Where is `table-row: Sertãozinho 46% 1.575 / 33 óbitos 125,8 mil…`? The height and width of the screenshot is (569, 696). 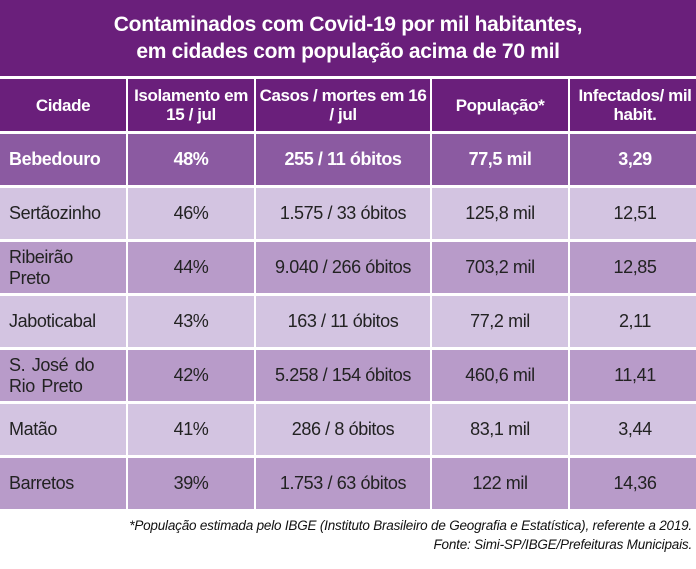
table-row: Sertãozinho 46% 1.575 / 33 óbitos 125,8 mil… is located at coordinates (348, 213).